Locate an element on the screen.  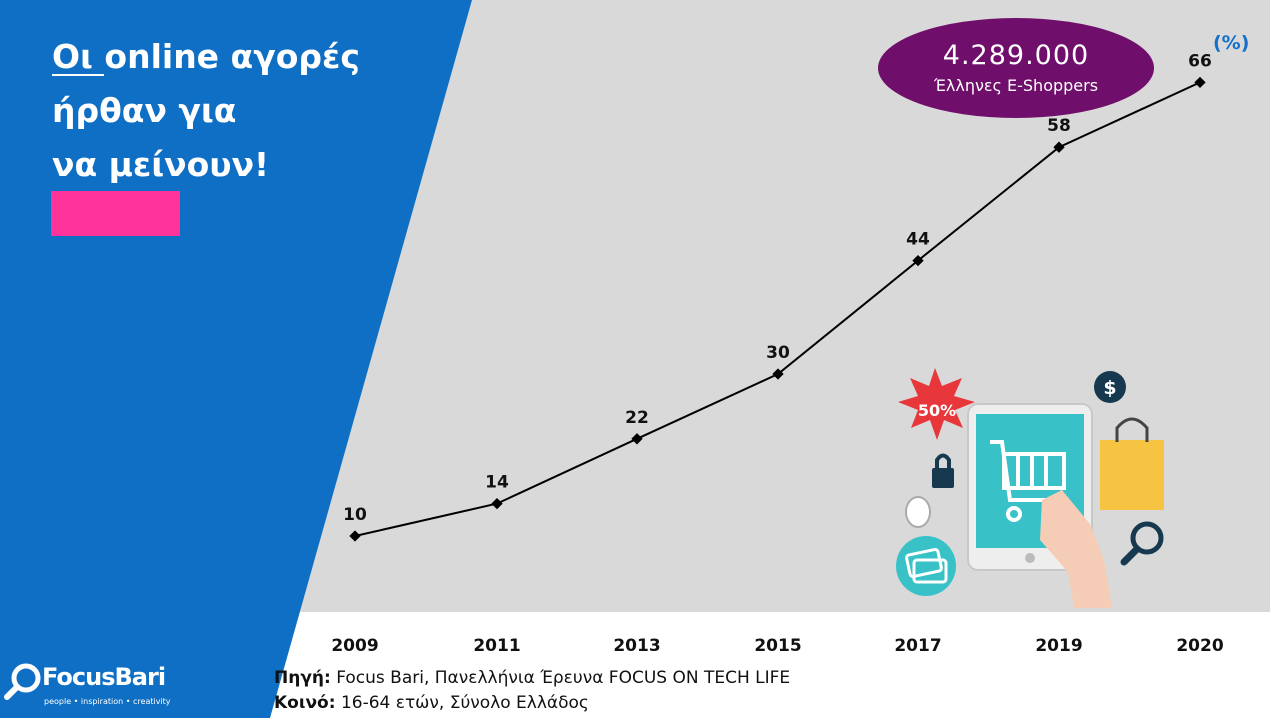
headline-underline is located at coordinates (78, 75).